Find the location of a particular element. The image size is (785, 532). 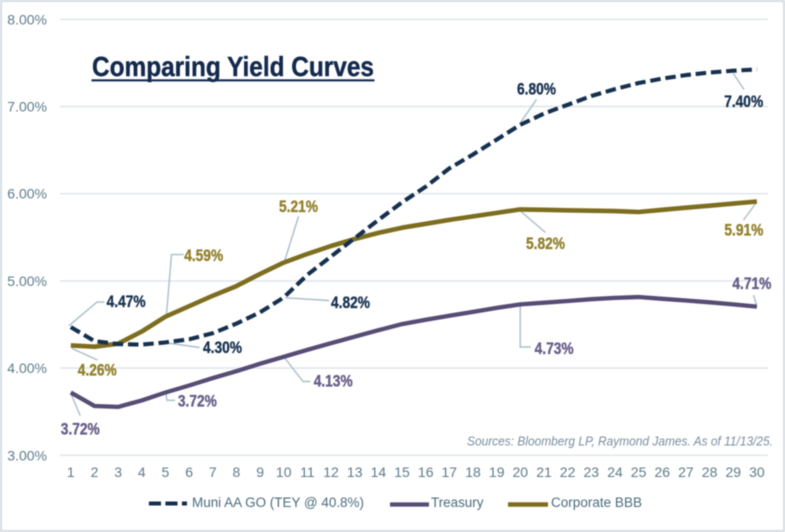

svg-text: 14 is located at coordinates (379, 472).